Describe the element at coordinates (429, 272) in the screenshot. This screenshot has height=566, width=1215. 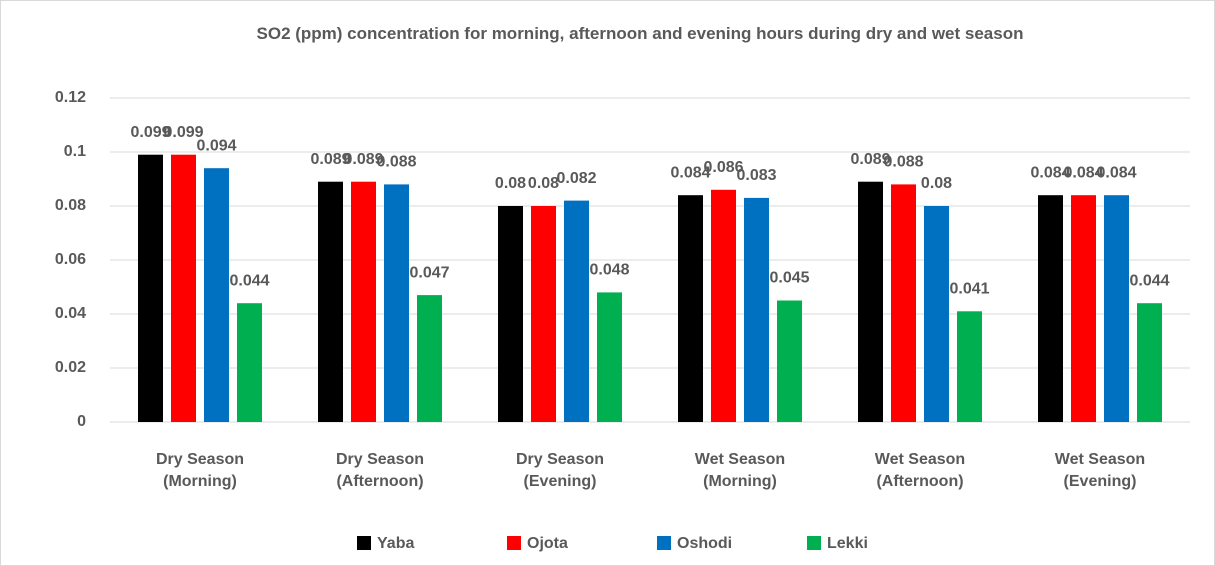
I see `data-label: 0.047` at that location.